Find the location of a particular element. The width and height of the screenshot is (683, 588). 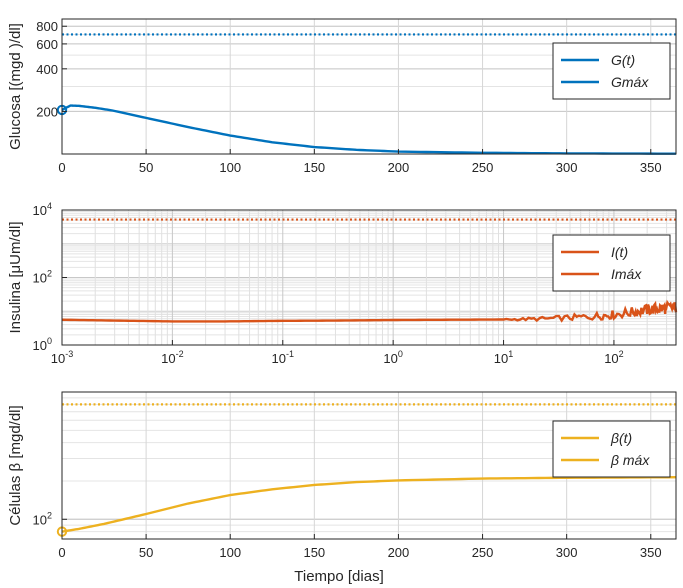

beta-xtick-label: 0 is located at coordinates (61, 552).